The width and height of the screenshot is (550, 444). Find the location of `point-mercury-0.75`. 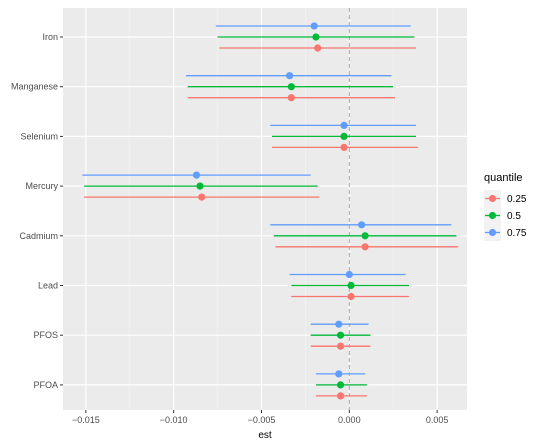

point-mercury-0.75 is located at coordinates (196, 175).